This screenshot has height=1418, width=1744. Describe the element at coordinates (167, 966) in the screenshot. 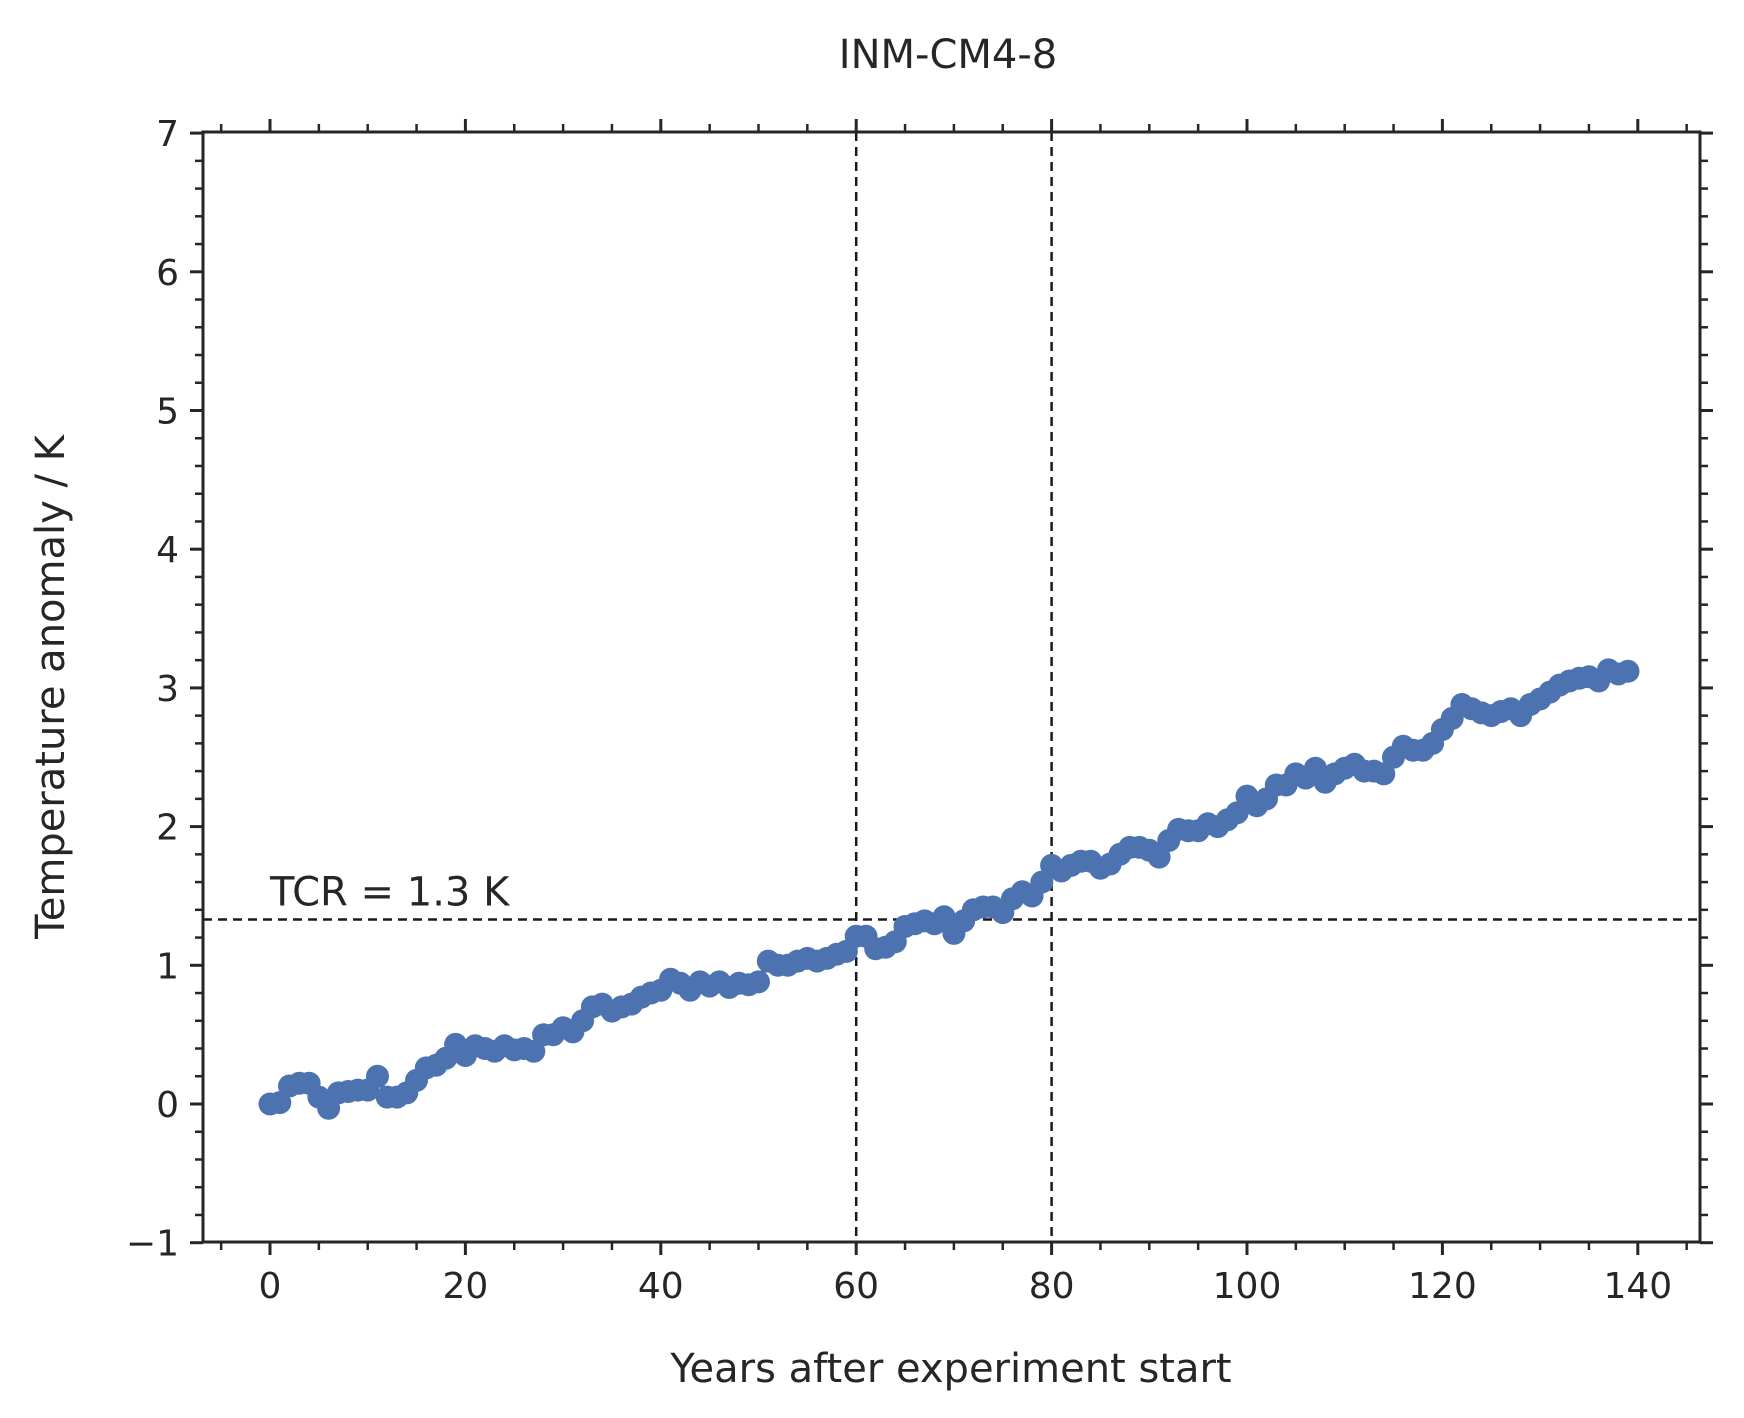

I see `y-tick-label: 1` at that location.